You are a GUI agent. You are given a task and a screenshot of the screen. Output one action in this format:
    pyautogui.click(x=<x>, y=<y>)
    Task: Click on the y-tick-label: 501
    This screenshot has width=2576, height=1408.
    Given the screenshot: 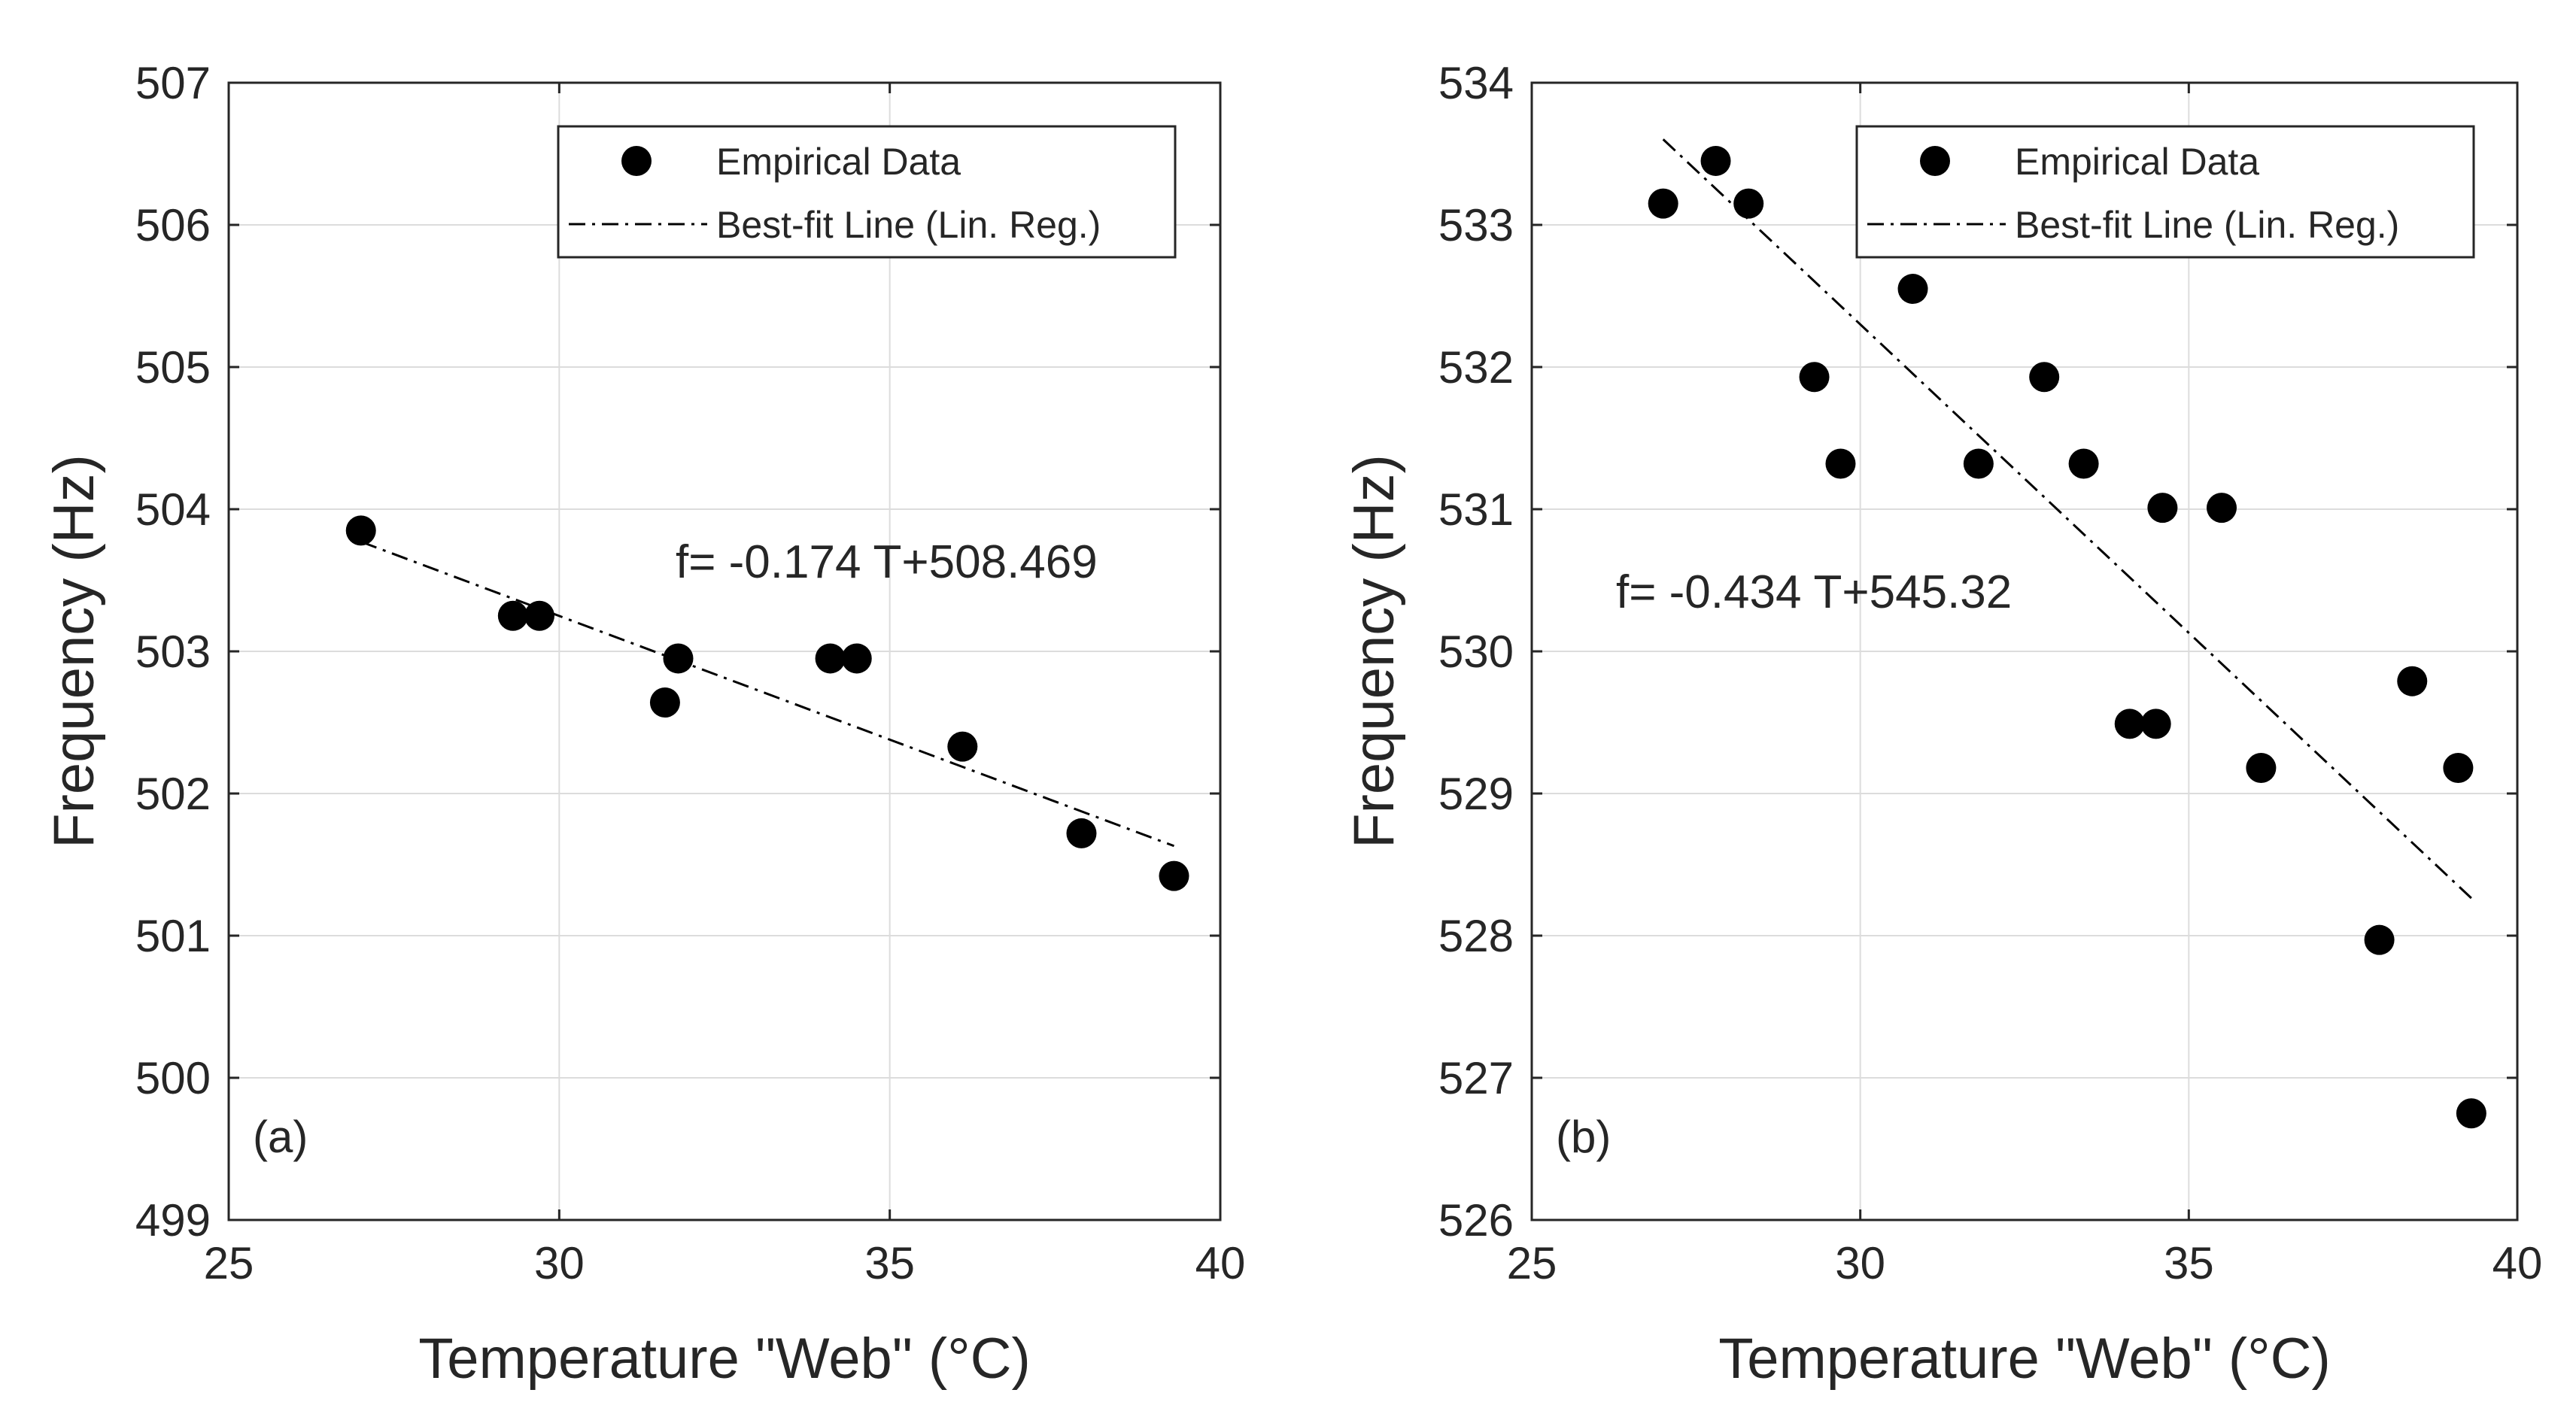 What is the action you would take?
    pyautogui.click(x=173, y=936)
    